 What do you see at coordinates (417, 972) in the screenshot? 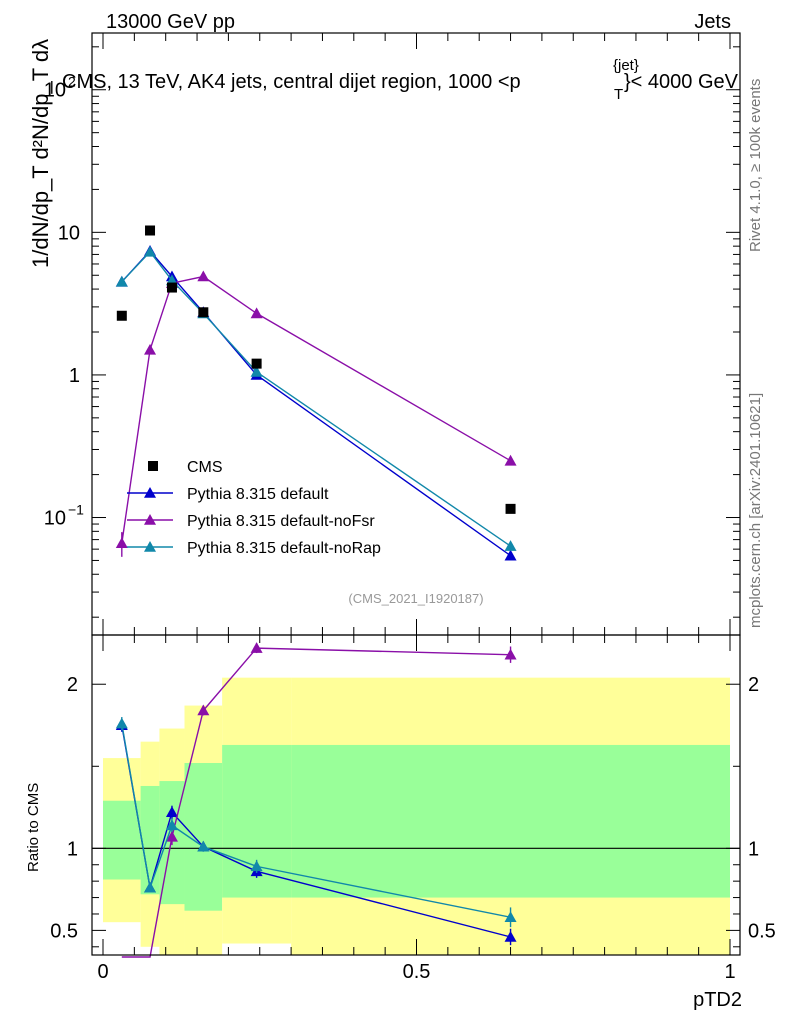
I see `xtick-label-1: 0.5` at bounding box center [417, 972].